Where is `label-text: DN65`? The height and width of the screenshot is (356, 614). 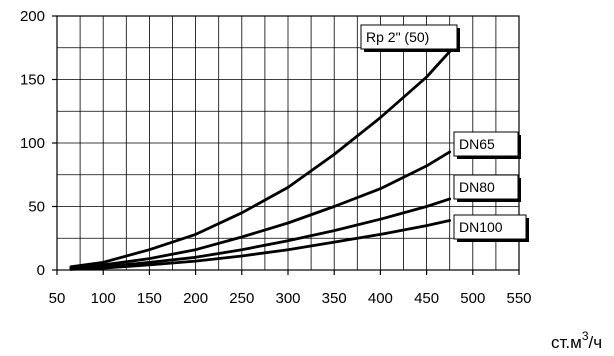 label-text: DN65 is located at coordinates (477, 144).